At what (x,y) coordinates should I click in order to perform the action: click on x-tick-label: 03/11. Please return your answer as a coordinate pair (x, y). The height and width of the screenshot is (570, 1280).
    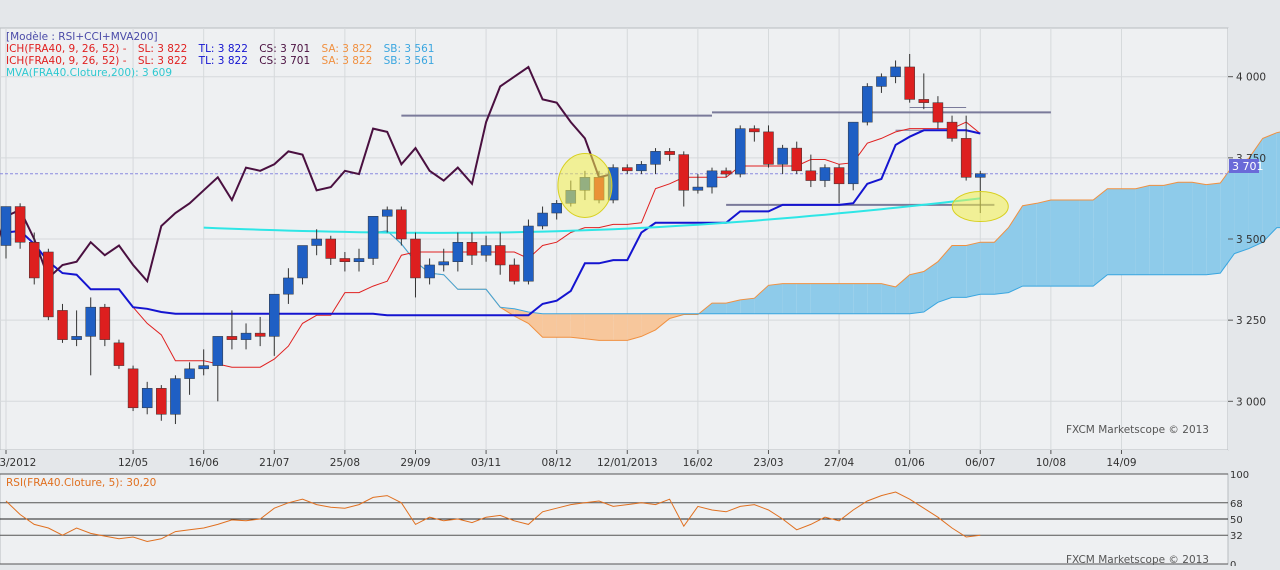
    Looking at the image, I should click on (486, 463).